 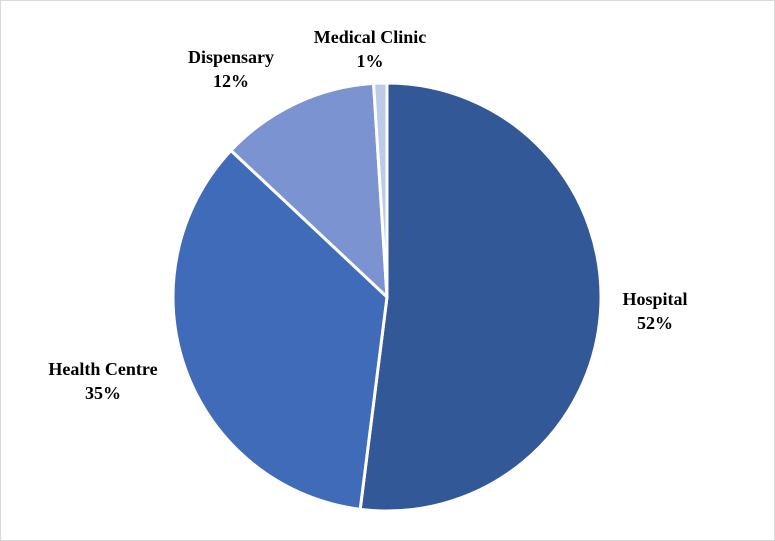 I want to click on label-health-centre-name: Health Centre, so click(x=103, y=369).